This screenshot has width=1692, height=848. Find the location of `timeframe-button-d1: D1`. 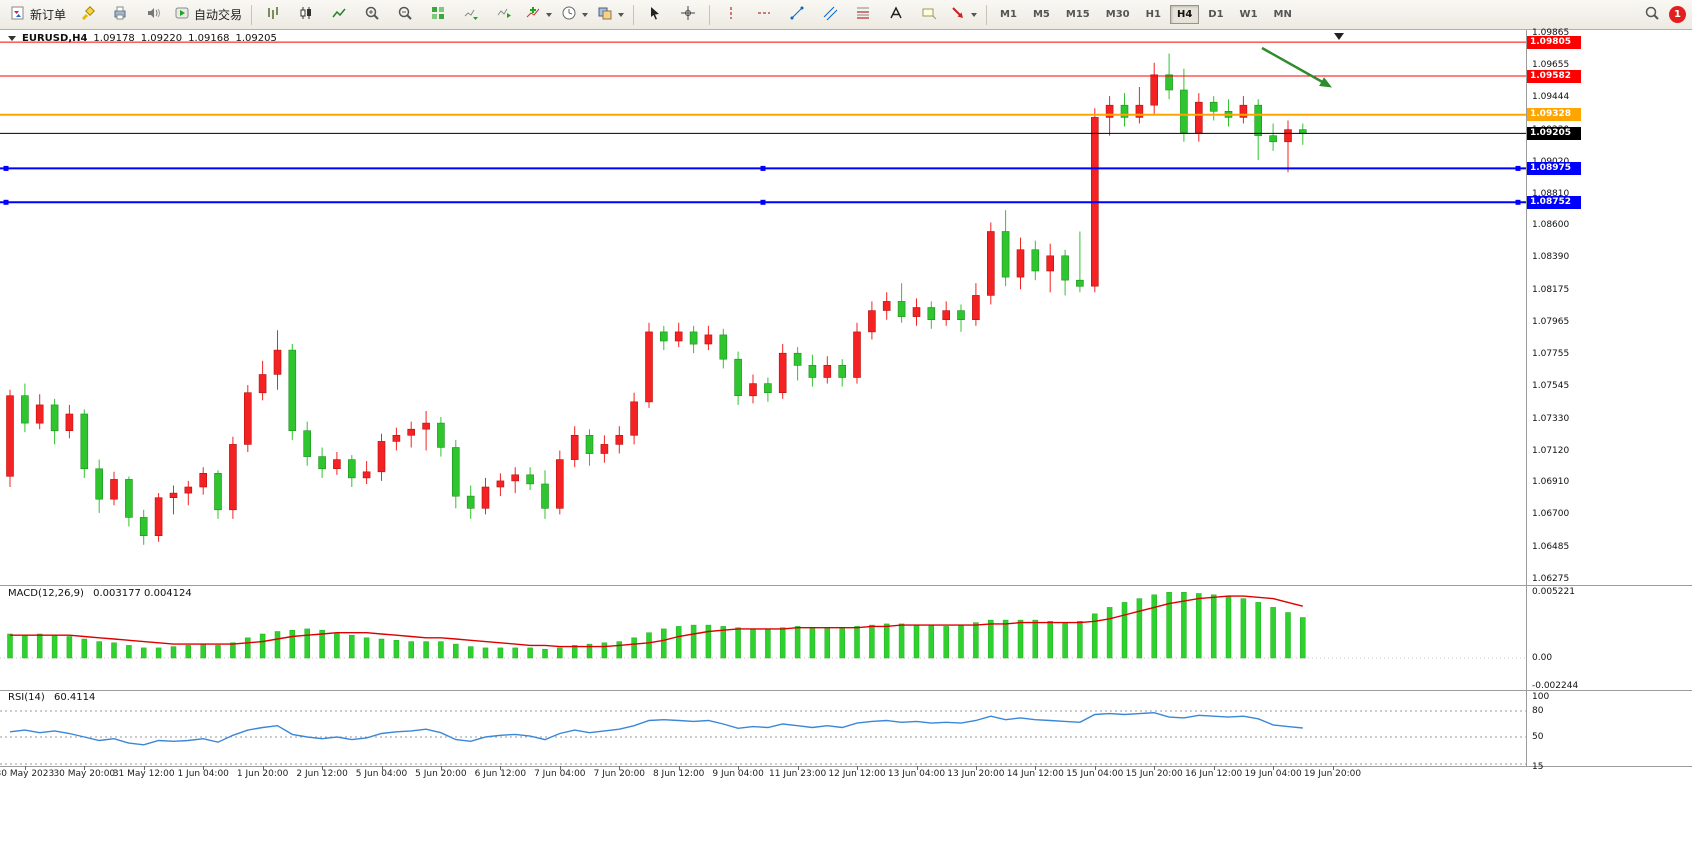

timeframe-button-d1: D1 is located at coordinates (1216, 14).